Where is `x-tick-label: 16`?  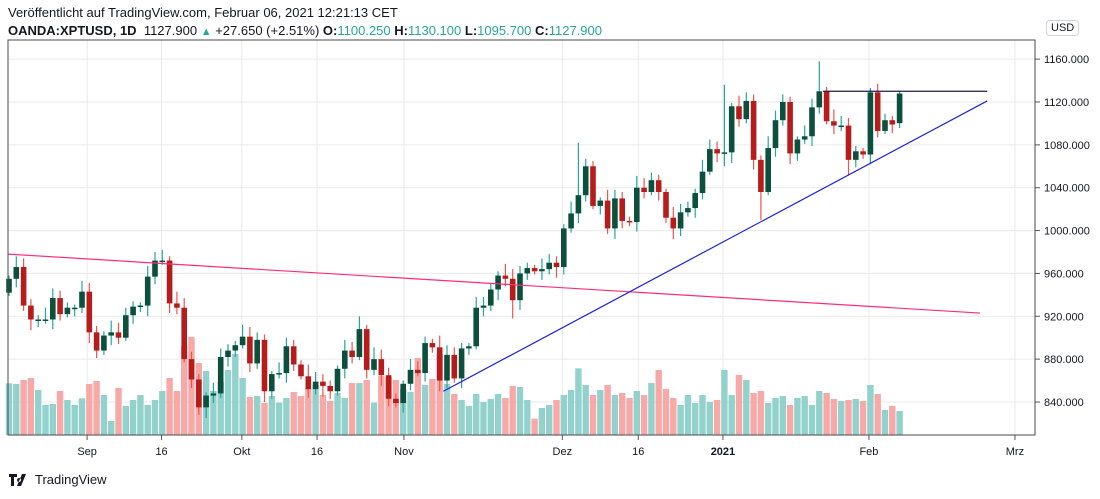 x-tick-label: 16 is located at coordinates (638, 452).